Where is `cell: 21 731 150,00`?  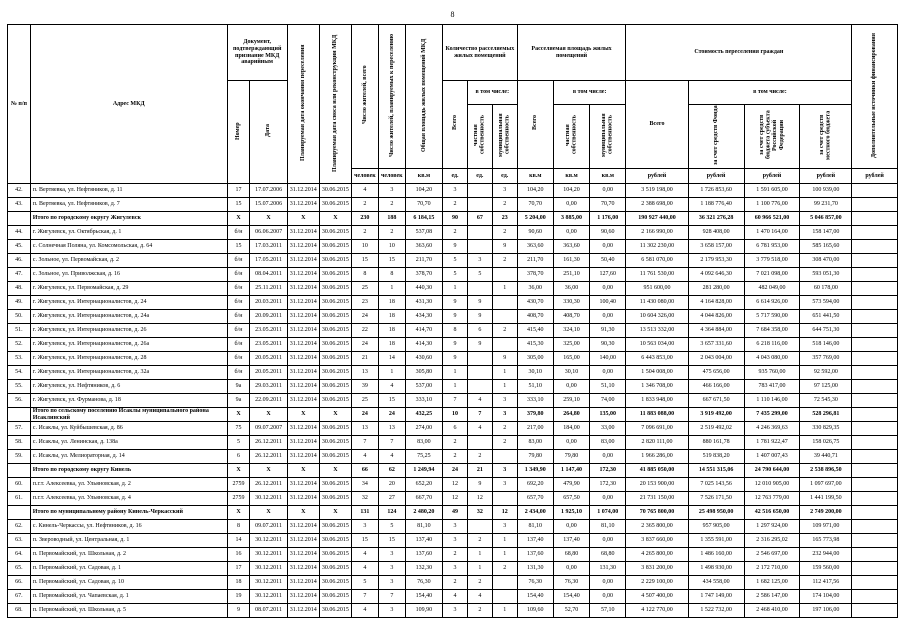 cell: 21 731 150,00 is located at coordinates (657, 499).